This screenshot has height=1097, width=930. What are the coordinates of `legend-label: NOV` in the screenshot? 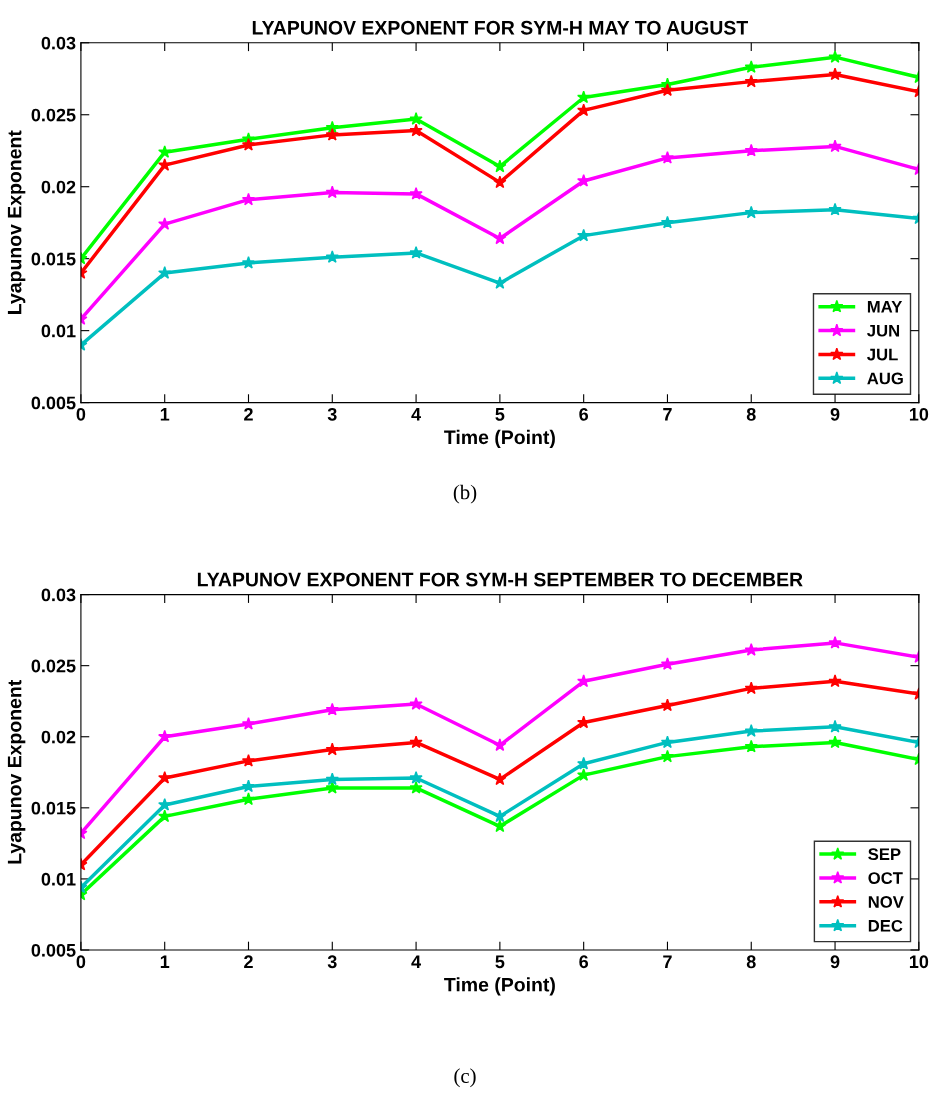 It's located at (886, 902).